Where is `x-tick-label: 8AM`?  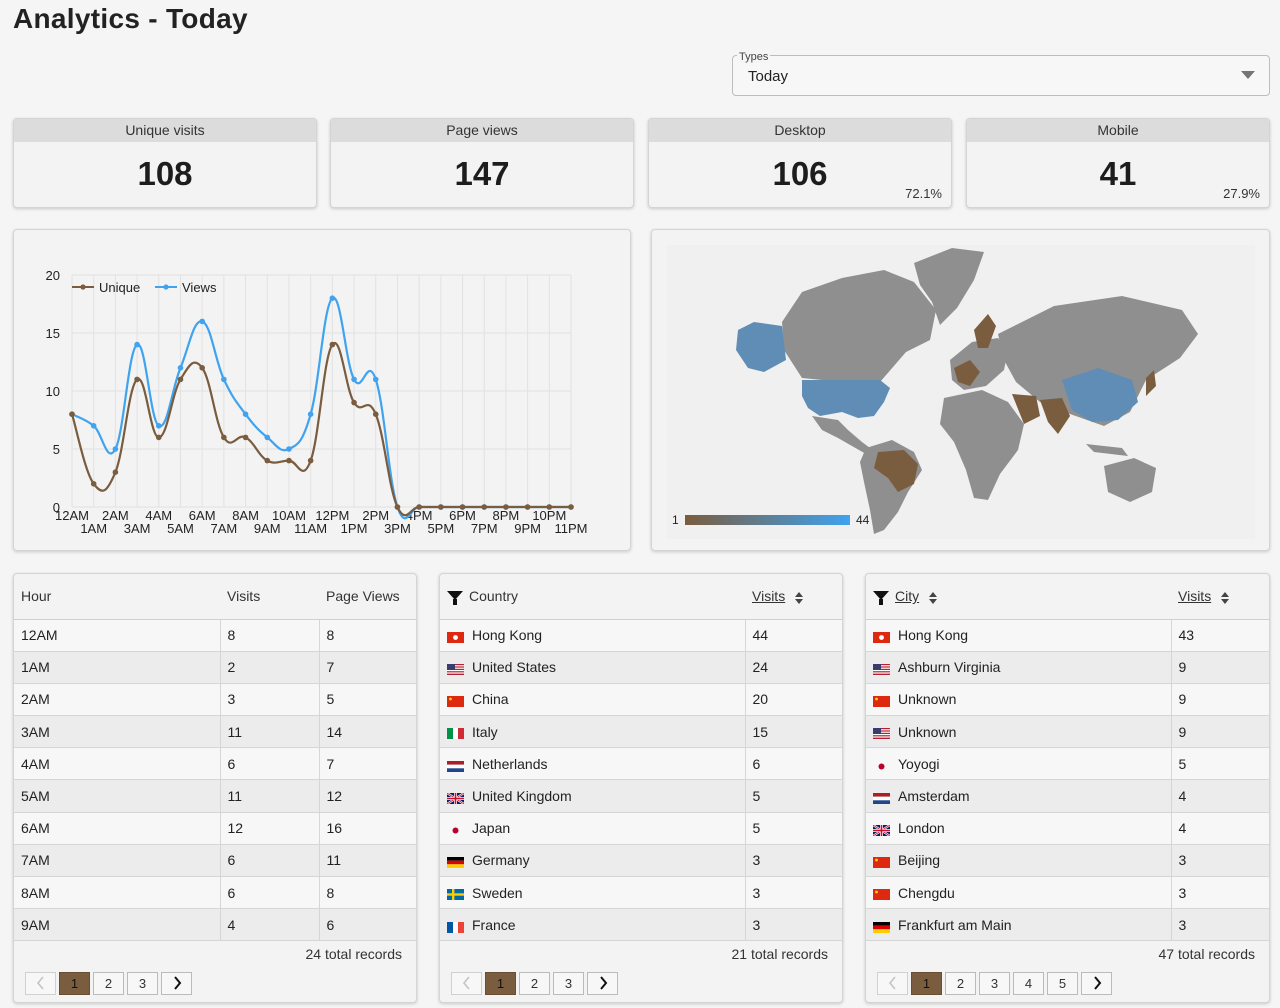
x-tick-label: 8AM is located at coordinates (245, 515).